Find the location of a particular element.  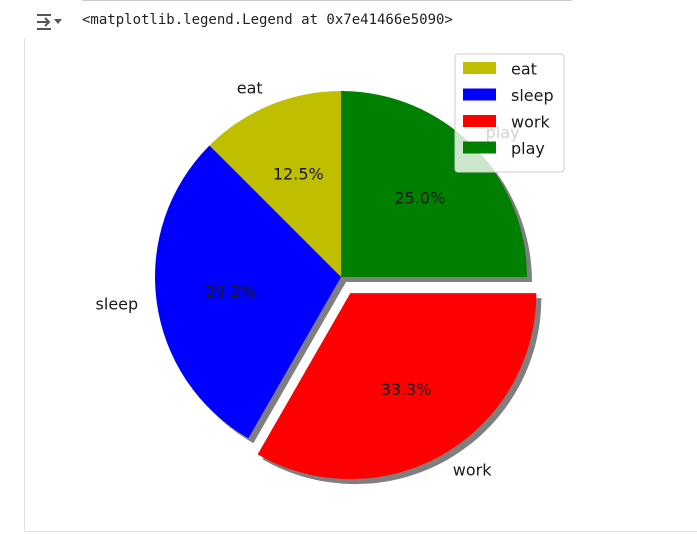

chart-legend: eat sleep work play is located at coordinates (509, 113).